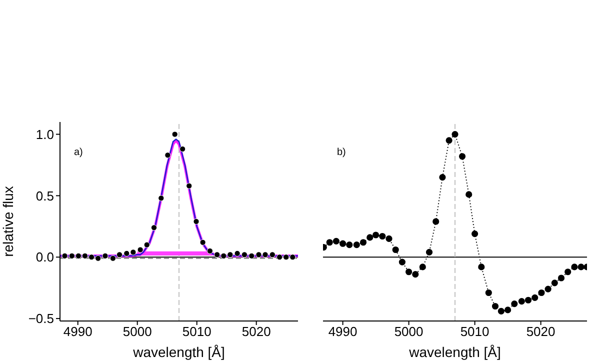 The image size is (598, 364). I want to click on y-tick-label: 0.0, so click(45, 257).